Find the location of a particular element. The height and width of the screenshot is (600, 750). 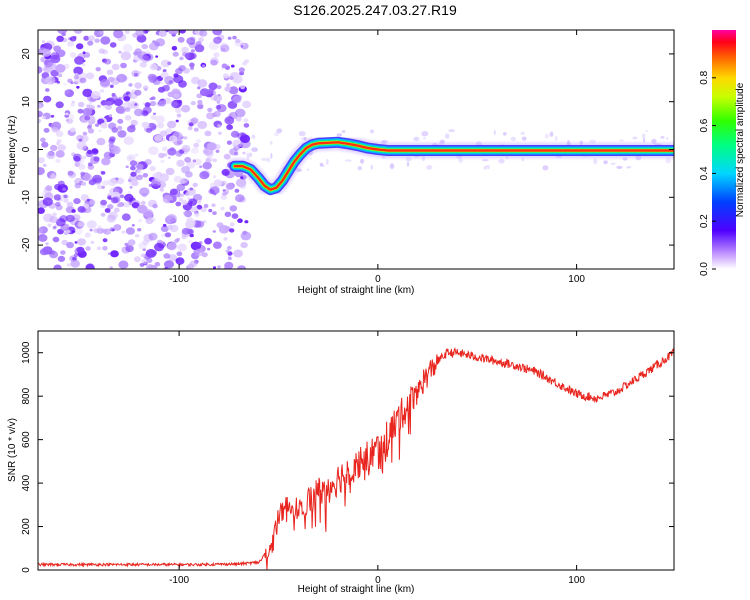

x-tick-label: 0 is located at coordinates (378, 580).